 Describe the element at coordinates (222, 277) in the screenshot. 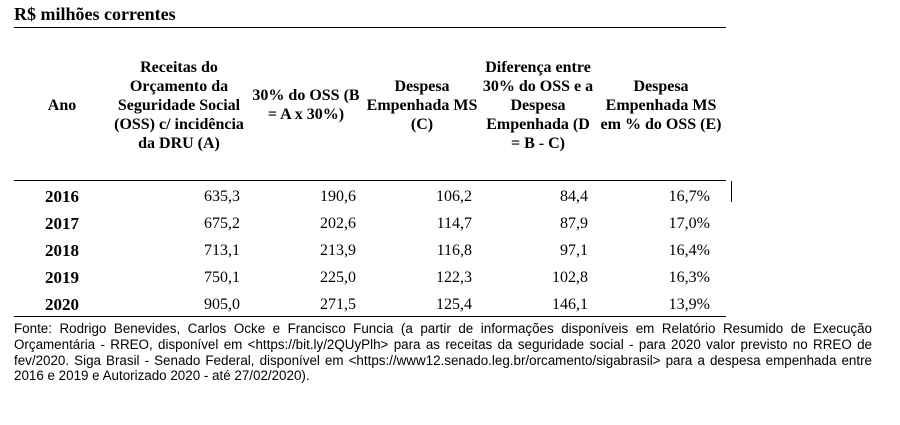

I see `receitas-cell: 750,1` at that location.